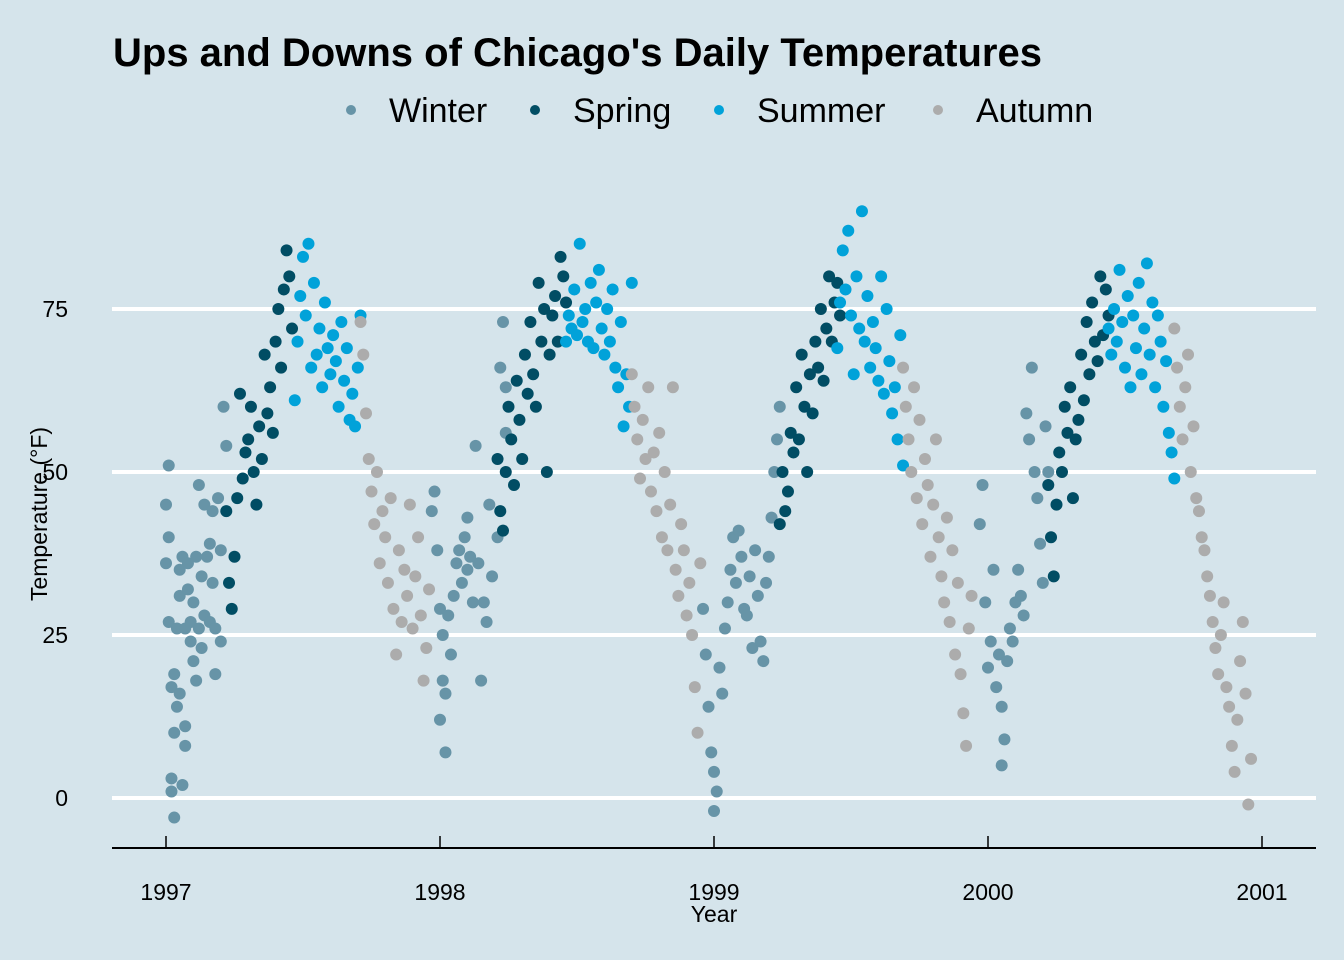 The image size is (1344, 960). I want to click on y-tick-label: 0, so click(61, 798).